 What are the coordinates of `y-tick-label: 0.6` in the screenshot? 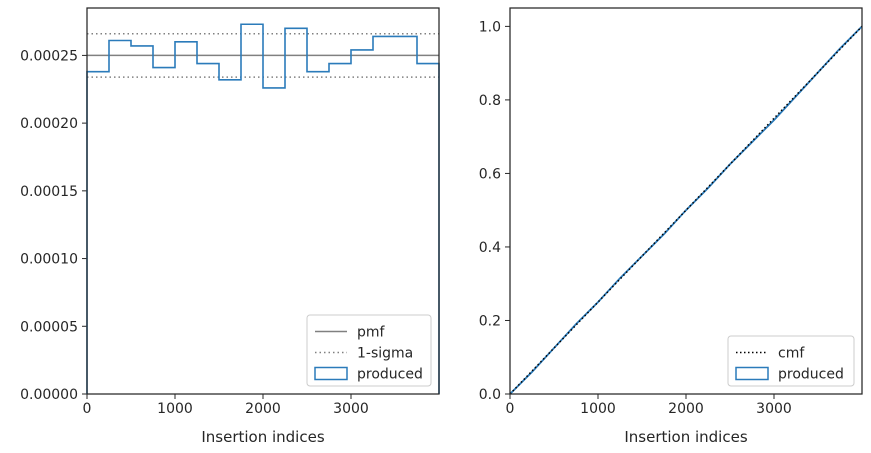 It's located at (490, 174).